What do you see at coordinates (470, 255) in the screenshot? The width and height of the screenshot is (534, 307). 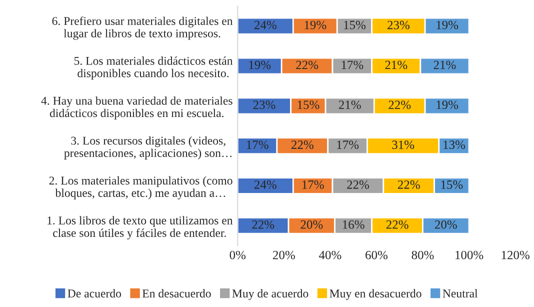 I see `x-tick-label: 100%` at bounding box center [470, 255].